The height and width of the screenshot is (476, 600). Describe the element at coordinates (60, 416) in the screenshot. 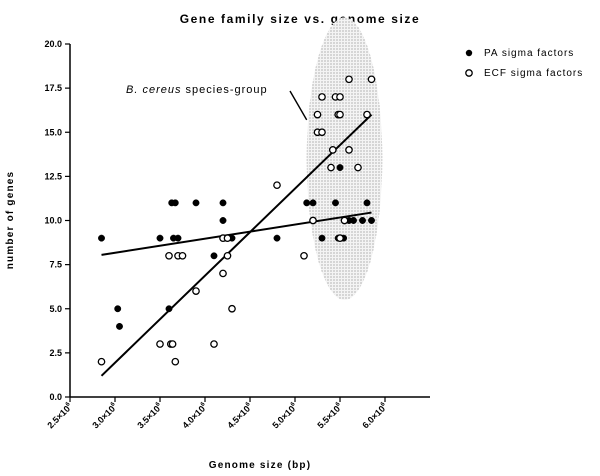

I see `x-tick-label: 2.5×106` at that location.